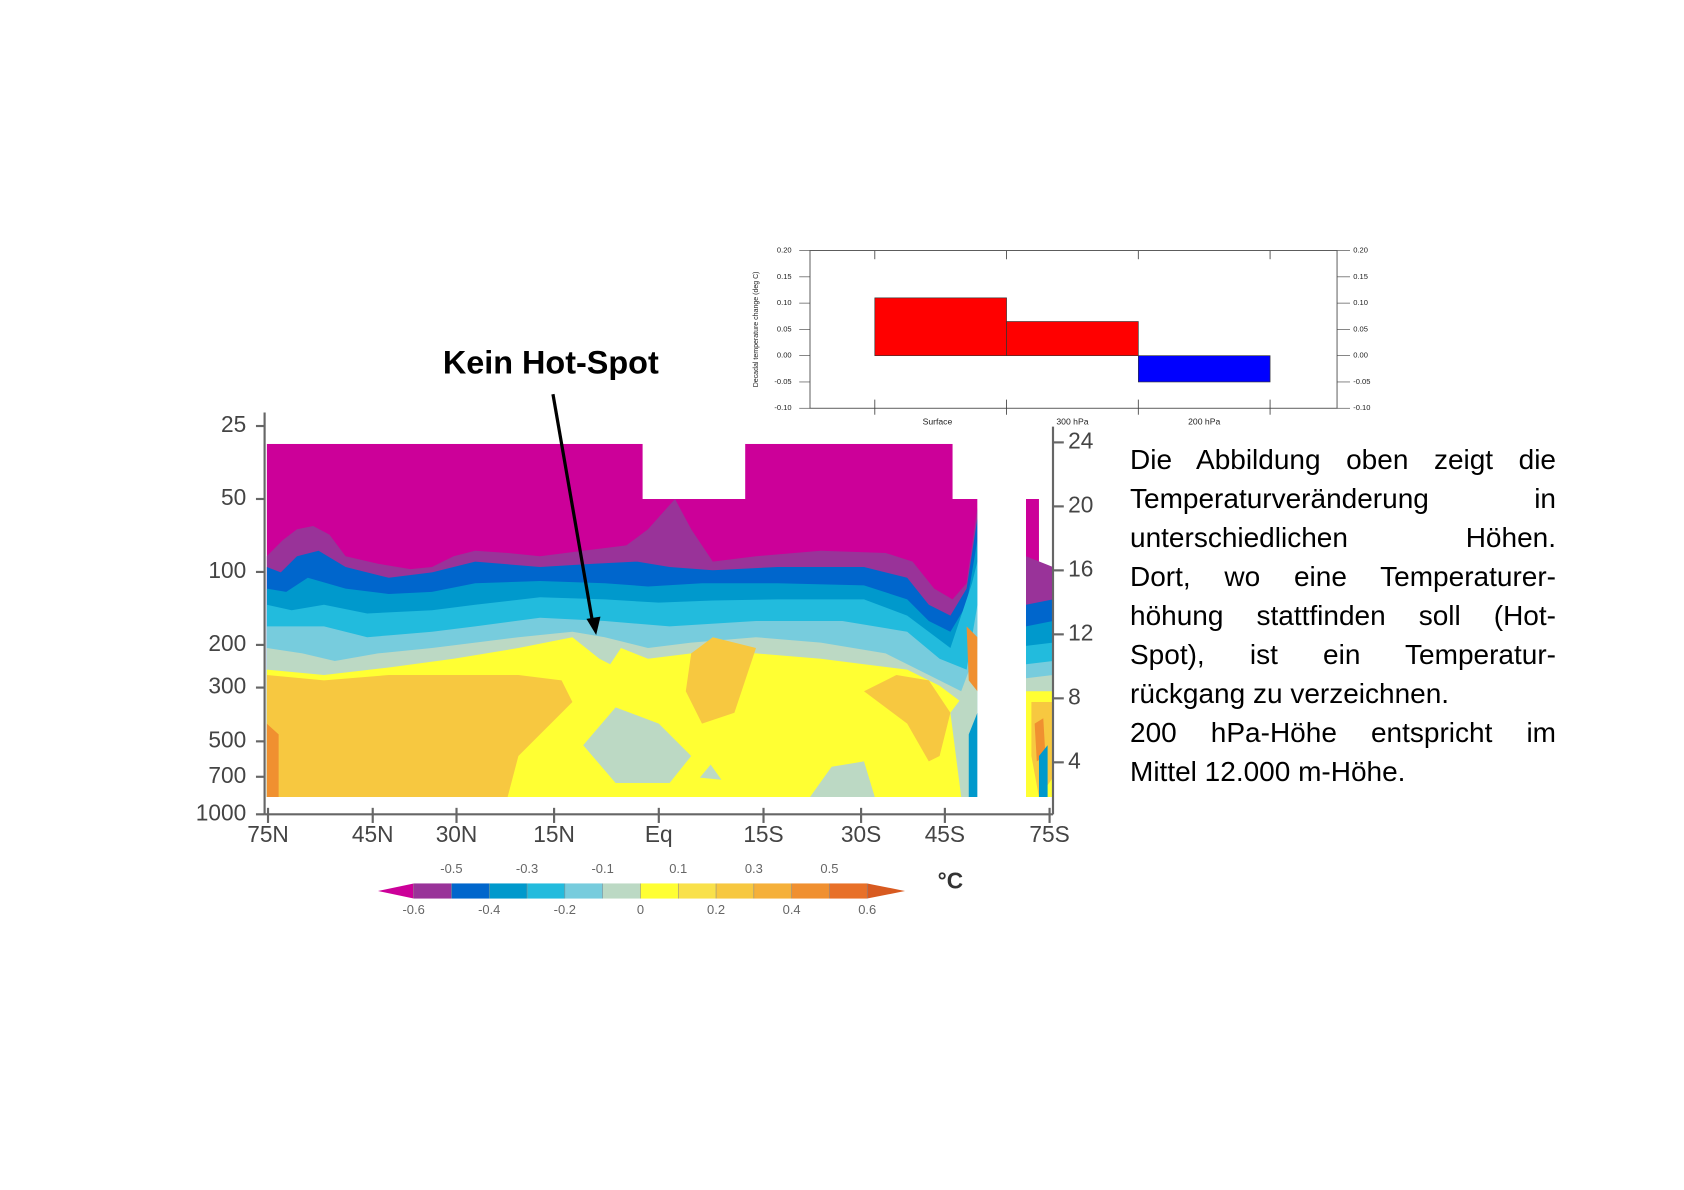 The image size is (1684, 1190). What do you see at coordinates (784, 355) in the screenshot?
I see `y-tick-label: 0.00` at bounding box center [784, 355].